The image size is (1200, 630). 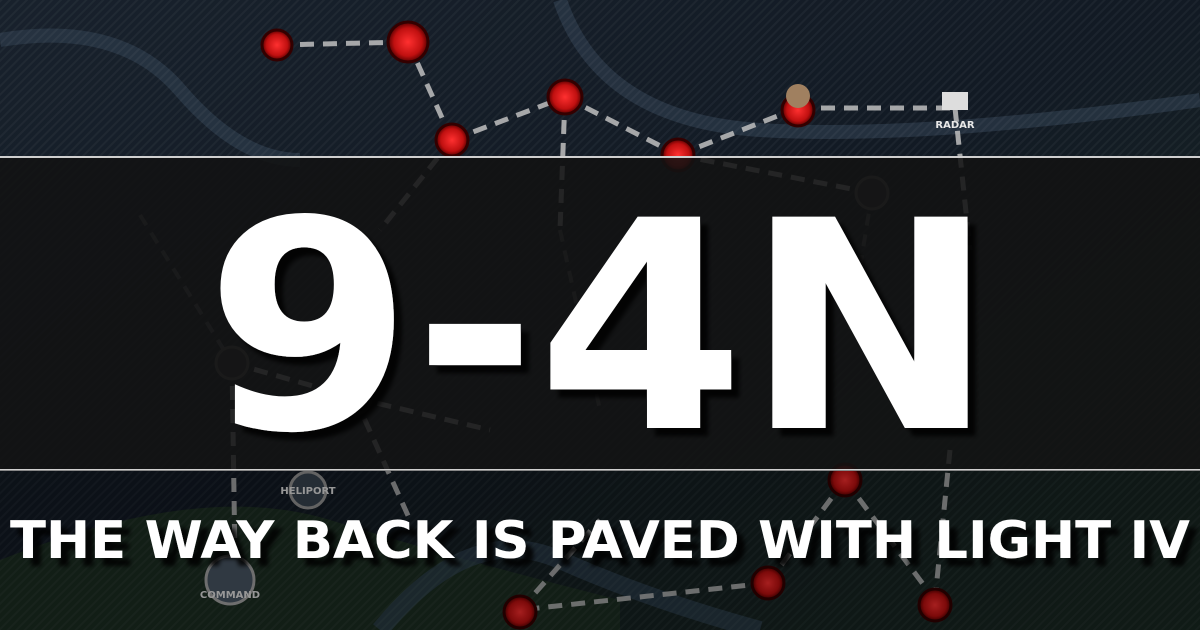 I want to click on map-label: COMMAND, so click(x=230, y=595).